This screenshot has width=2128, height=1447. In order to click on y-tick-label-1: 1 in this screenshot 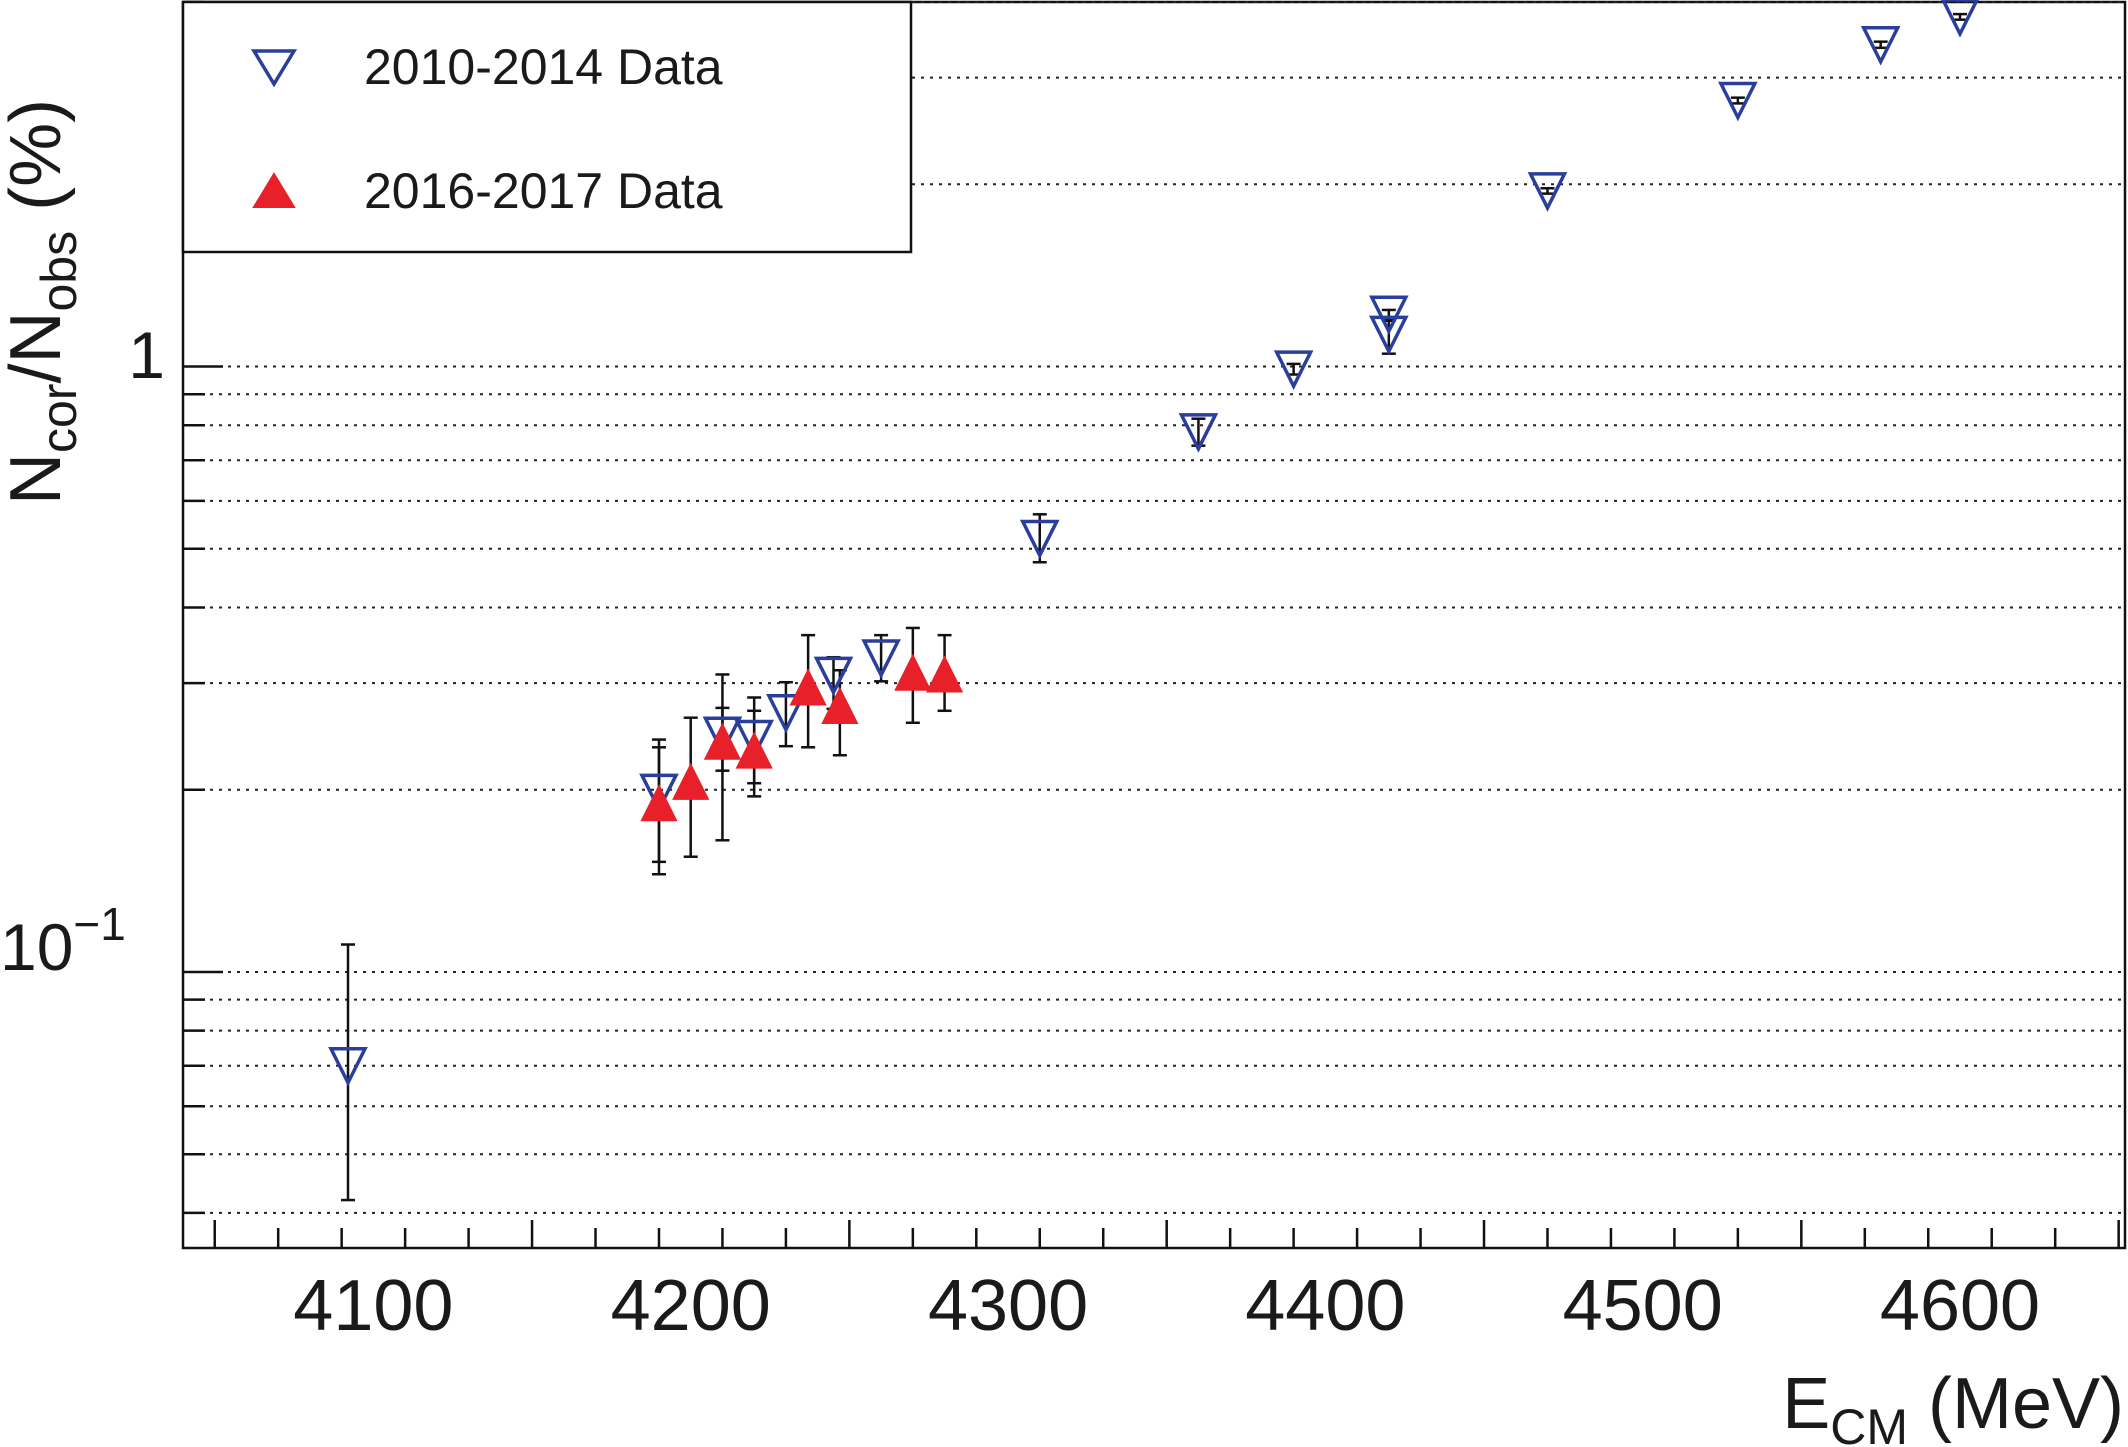, I will do `click(146, 355)`.